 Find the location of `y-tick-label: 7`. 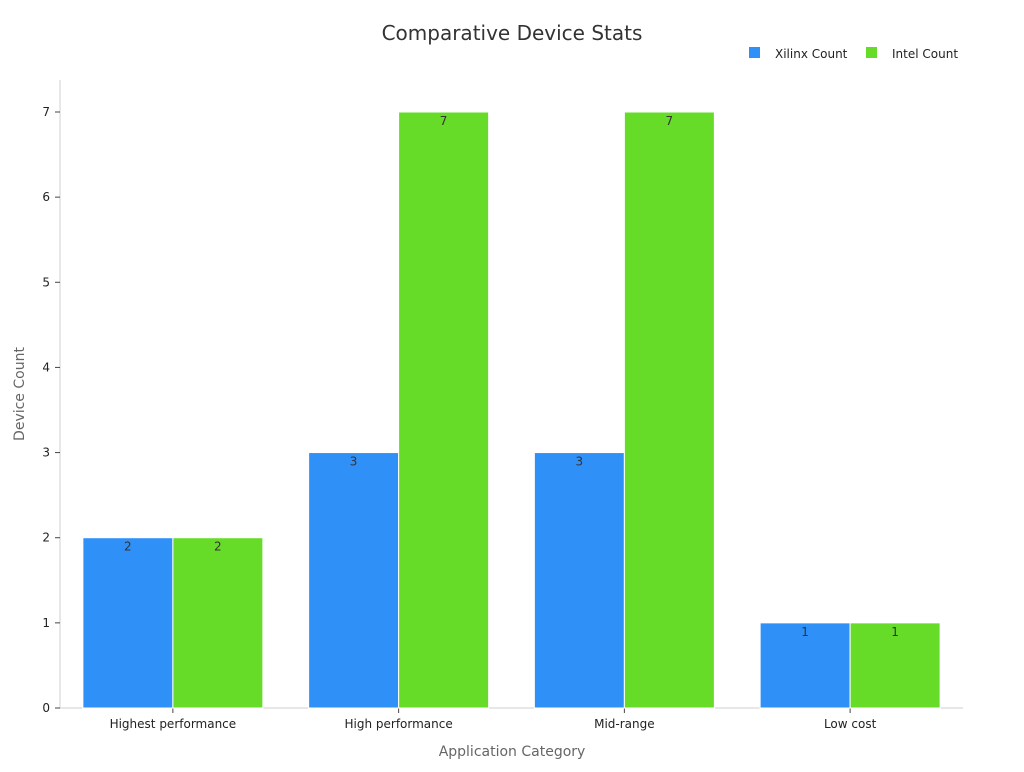

y-tick-label: 7 is located at coordinates (46, 112).